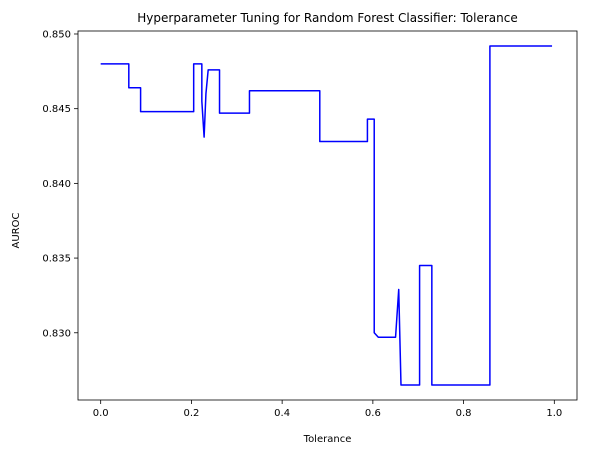 The image size is (600, 455). Describe the element at coordinates (191, 413) in the screenshot. I see `x-tick-label: 0.2` at that location.